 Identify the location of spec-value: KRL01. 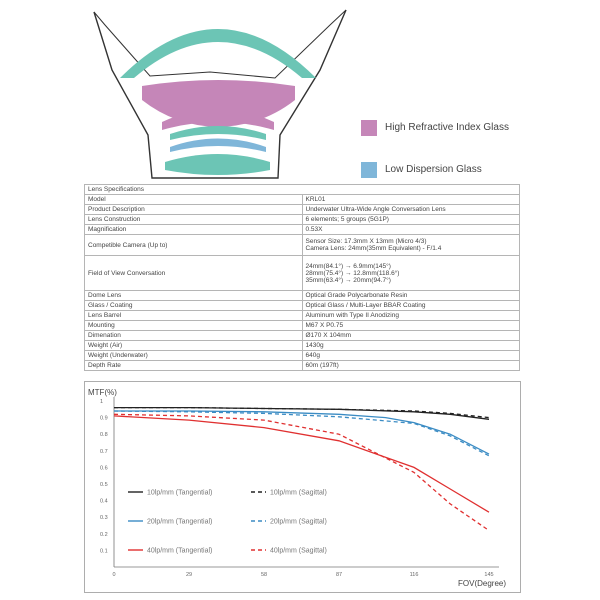
(410, 199).